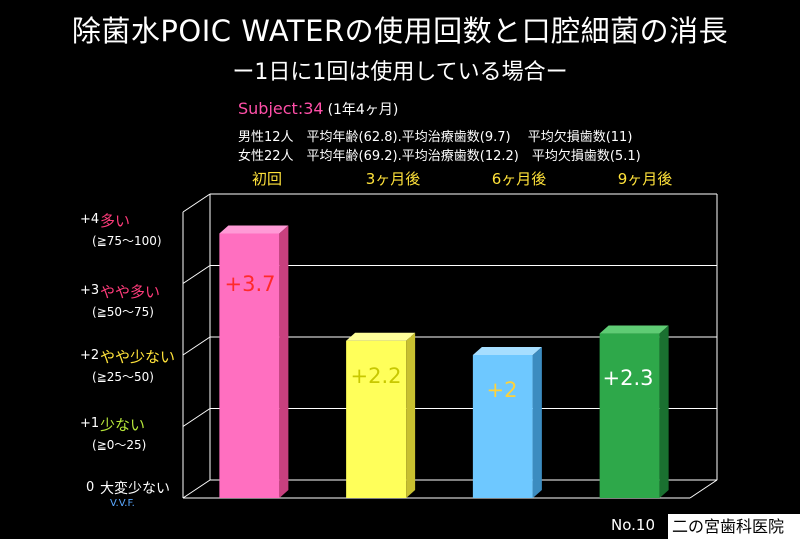  Describe the element at coordinates (123, 425) in the screenshot. I see `y-level-1-name: 少ない` at that location.